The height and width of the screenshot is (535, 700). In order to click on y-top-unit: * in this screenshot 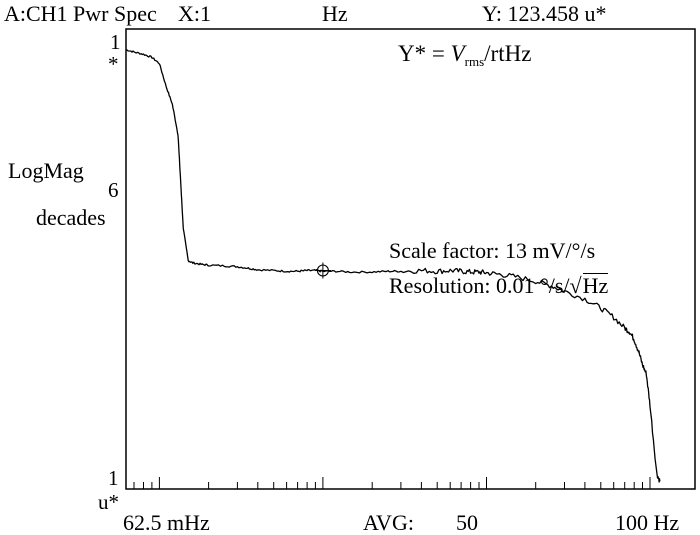, I will do `click(113, 64)`.